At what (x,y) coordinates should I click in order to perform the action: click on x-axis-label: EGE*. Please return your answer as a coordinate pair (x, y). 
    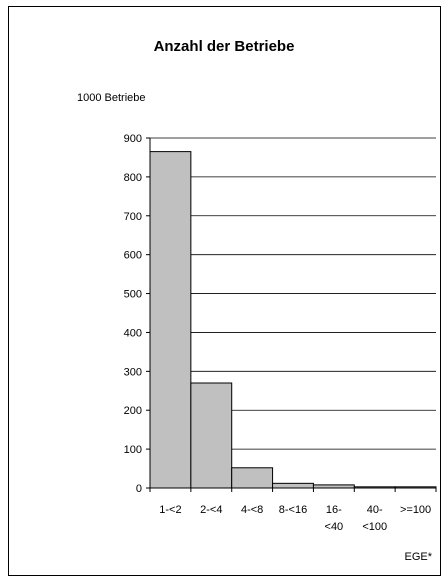
    Looking at the image, I should click on (418, 557).